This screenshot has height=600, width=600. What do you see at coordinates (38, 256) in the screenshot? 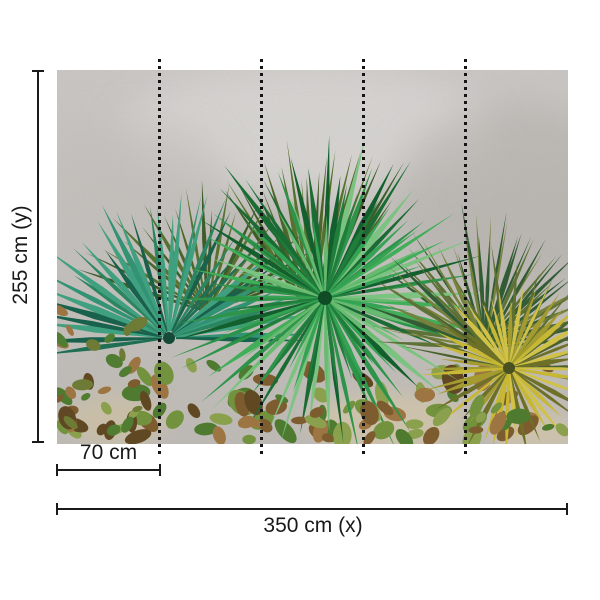
I see `height-dimension-line` at bounding box center [38, 256].